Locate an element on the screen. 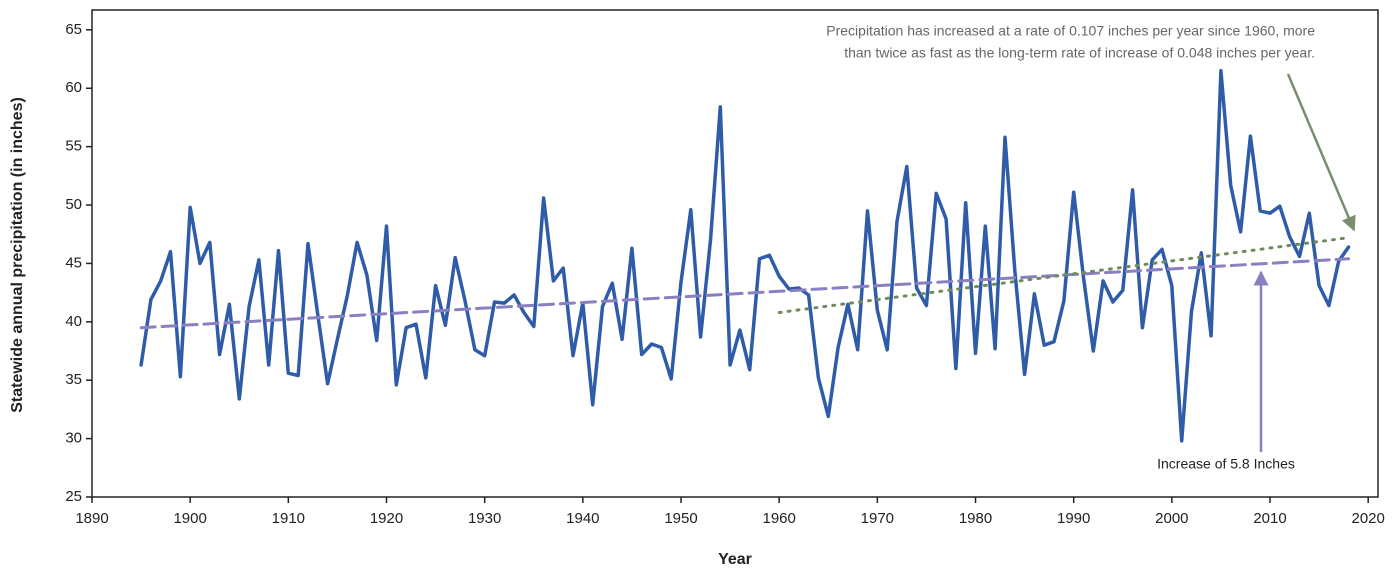 Image resolution: width=1393 pixels, height=570 pixels. y-tick-label: 65 is located at coordinates (73, 29).